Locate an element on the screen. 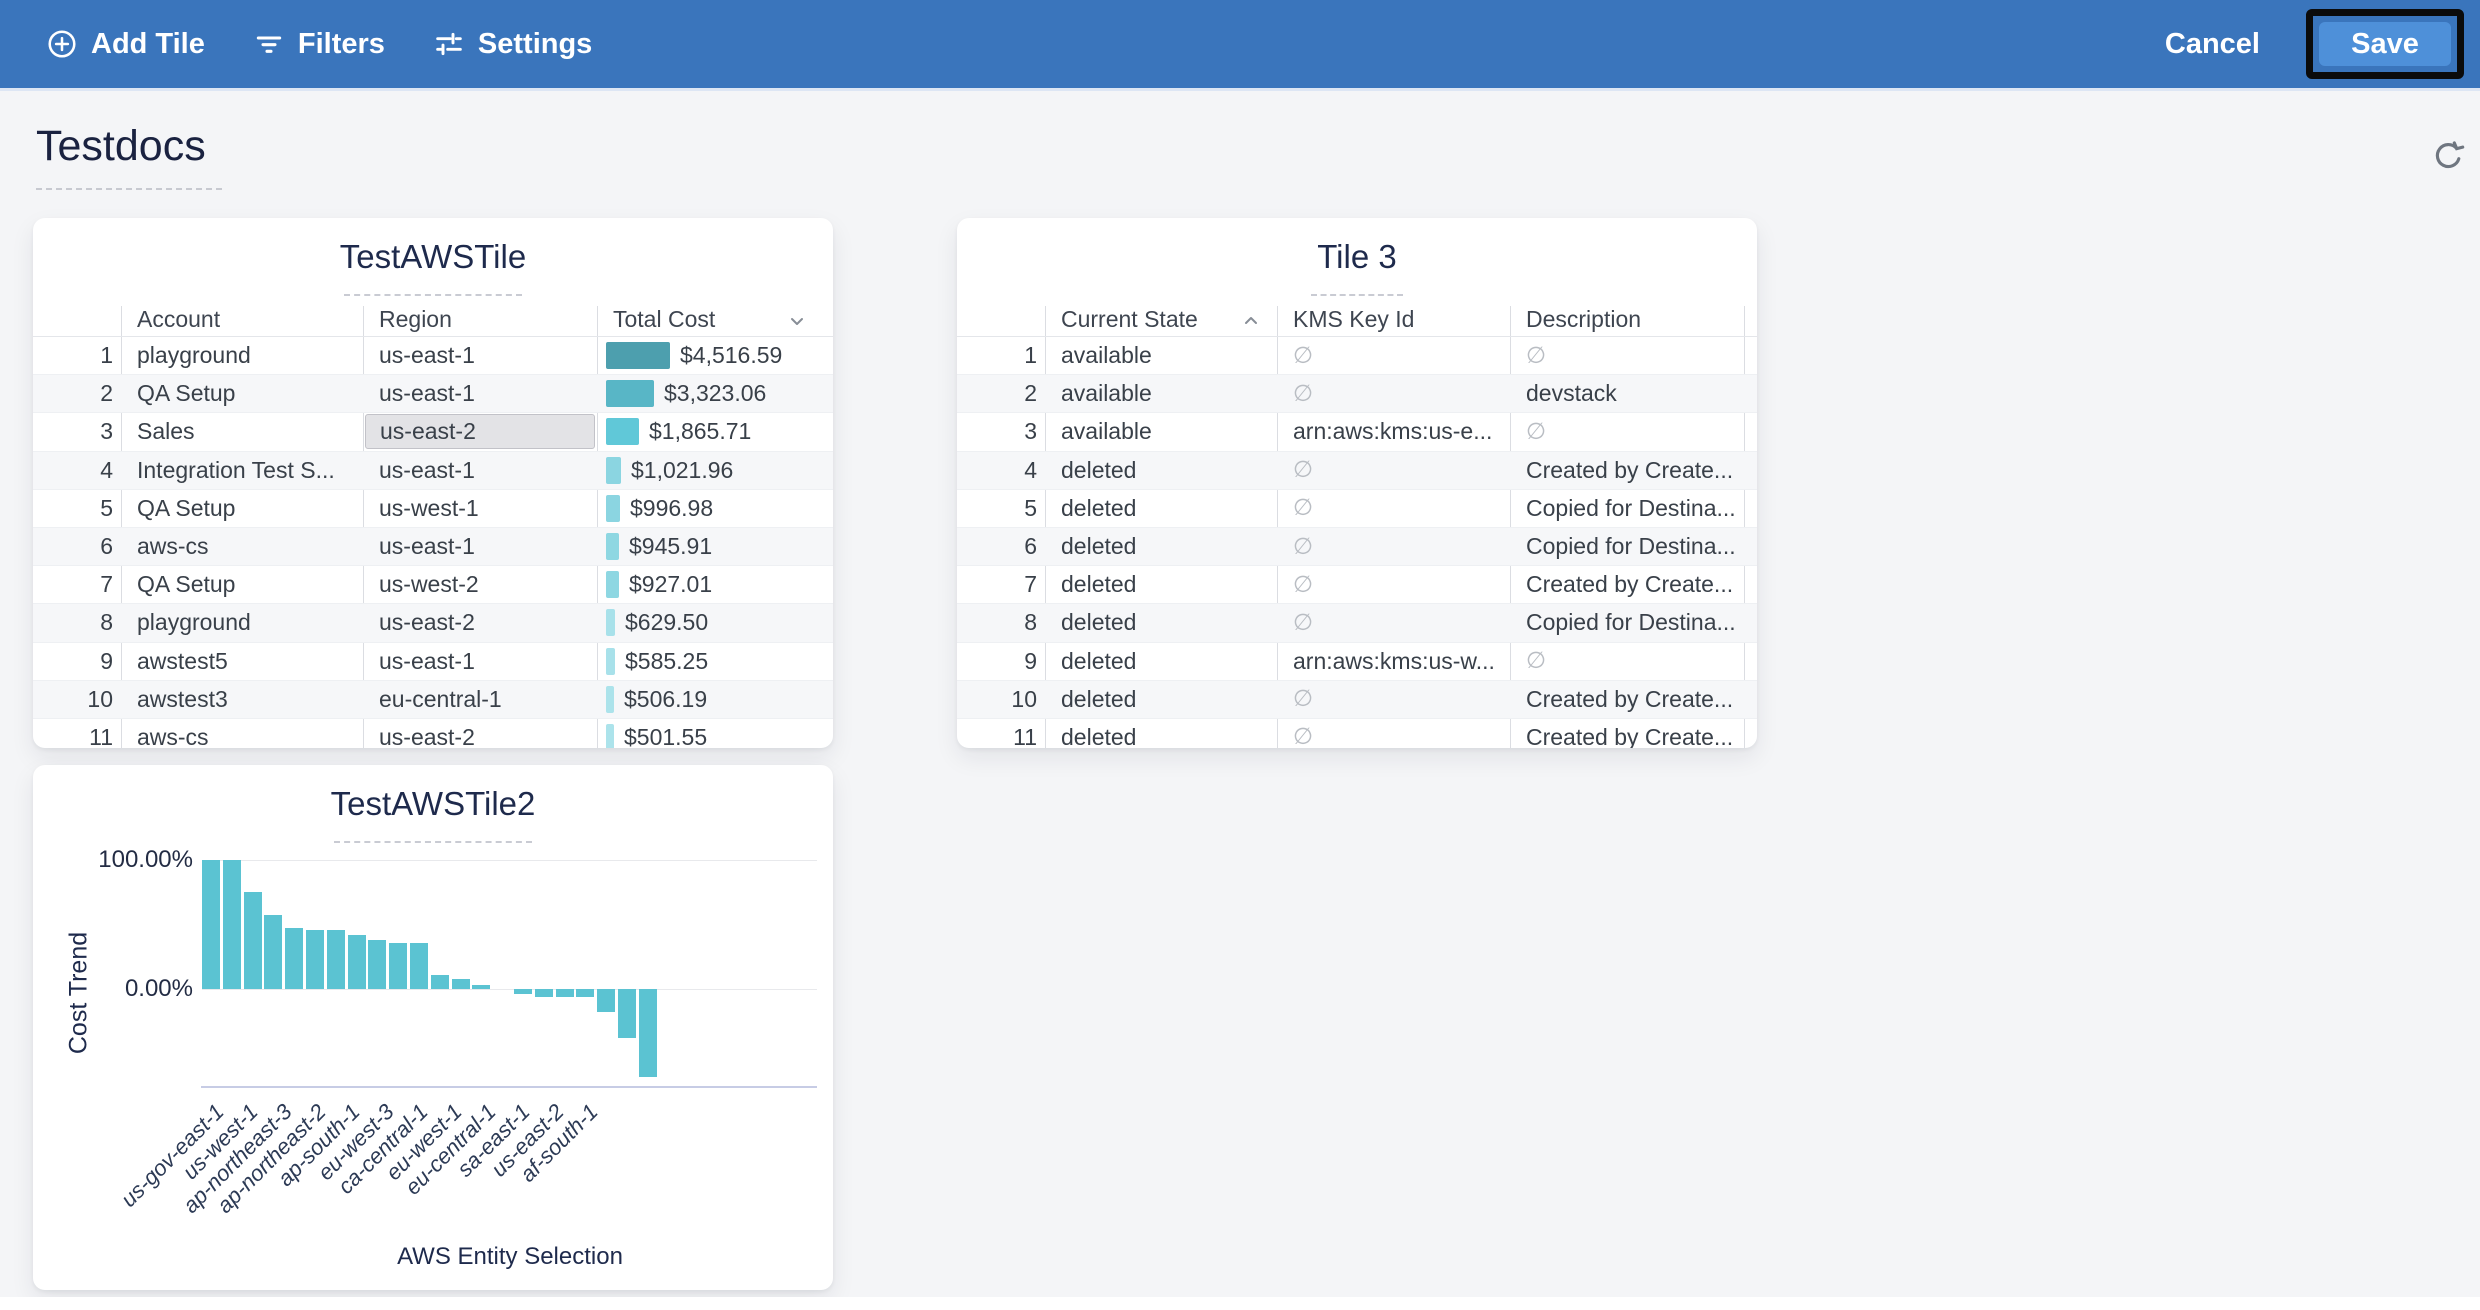 The height and width of the screenshot is (1310, 2480). add-tile-button: Add Tile is located at coordinates (125, 44).